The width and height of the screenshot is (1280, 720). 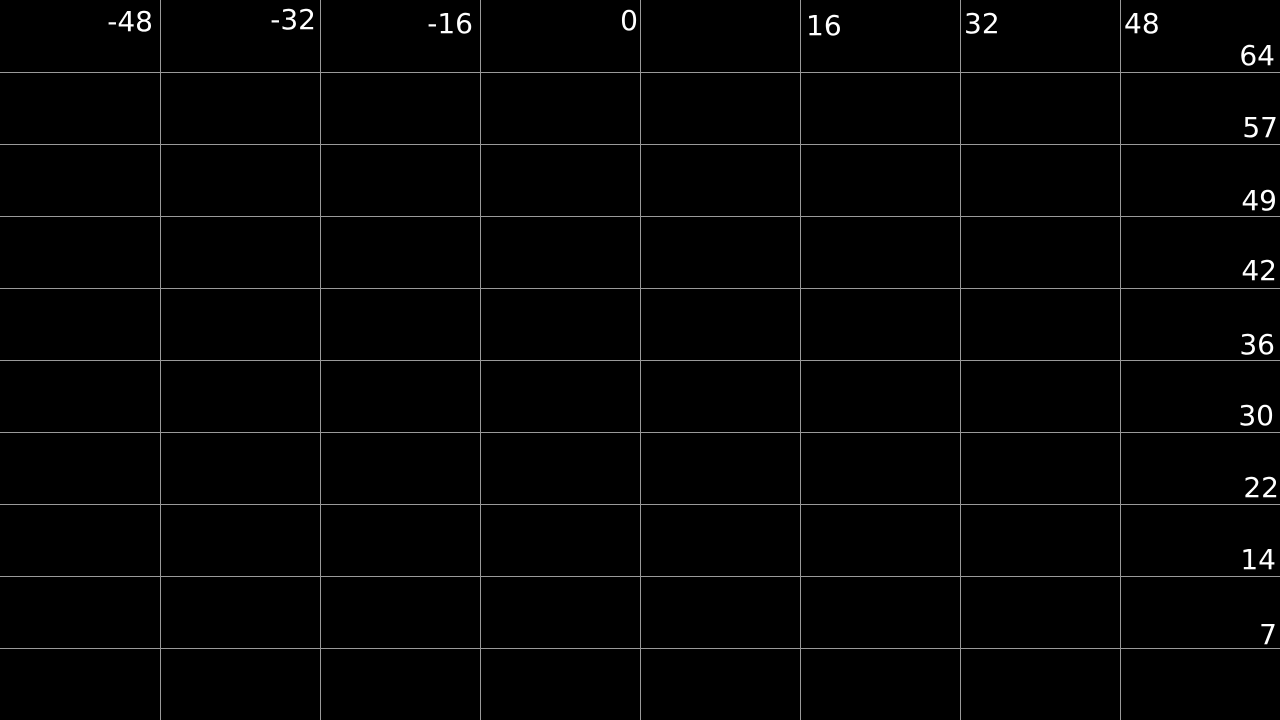 What do you see at coordinates (450, 23) in the screenshot?
I see `x-coordinate-label: -16` at bounding box center [450, 23].